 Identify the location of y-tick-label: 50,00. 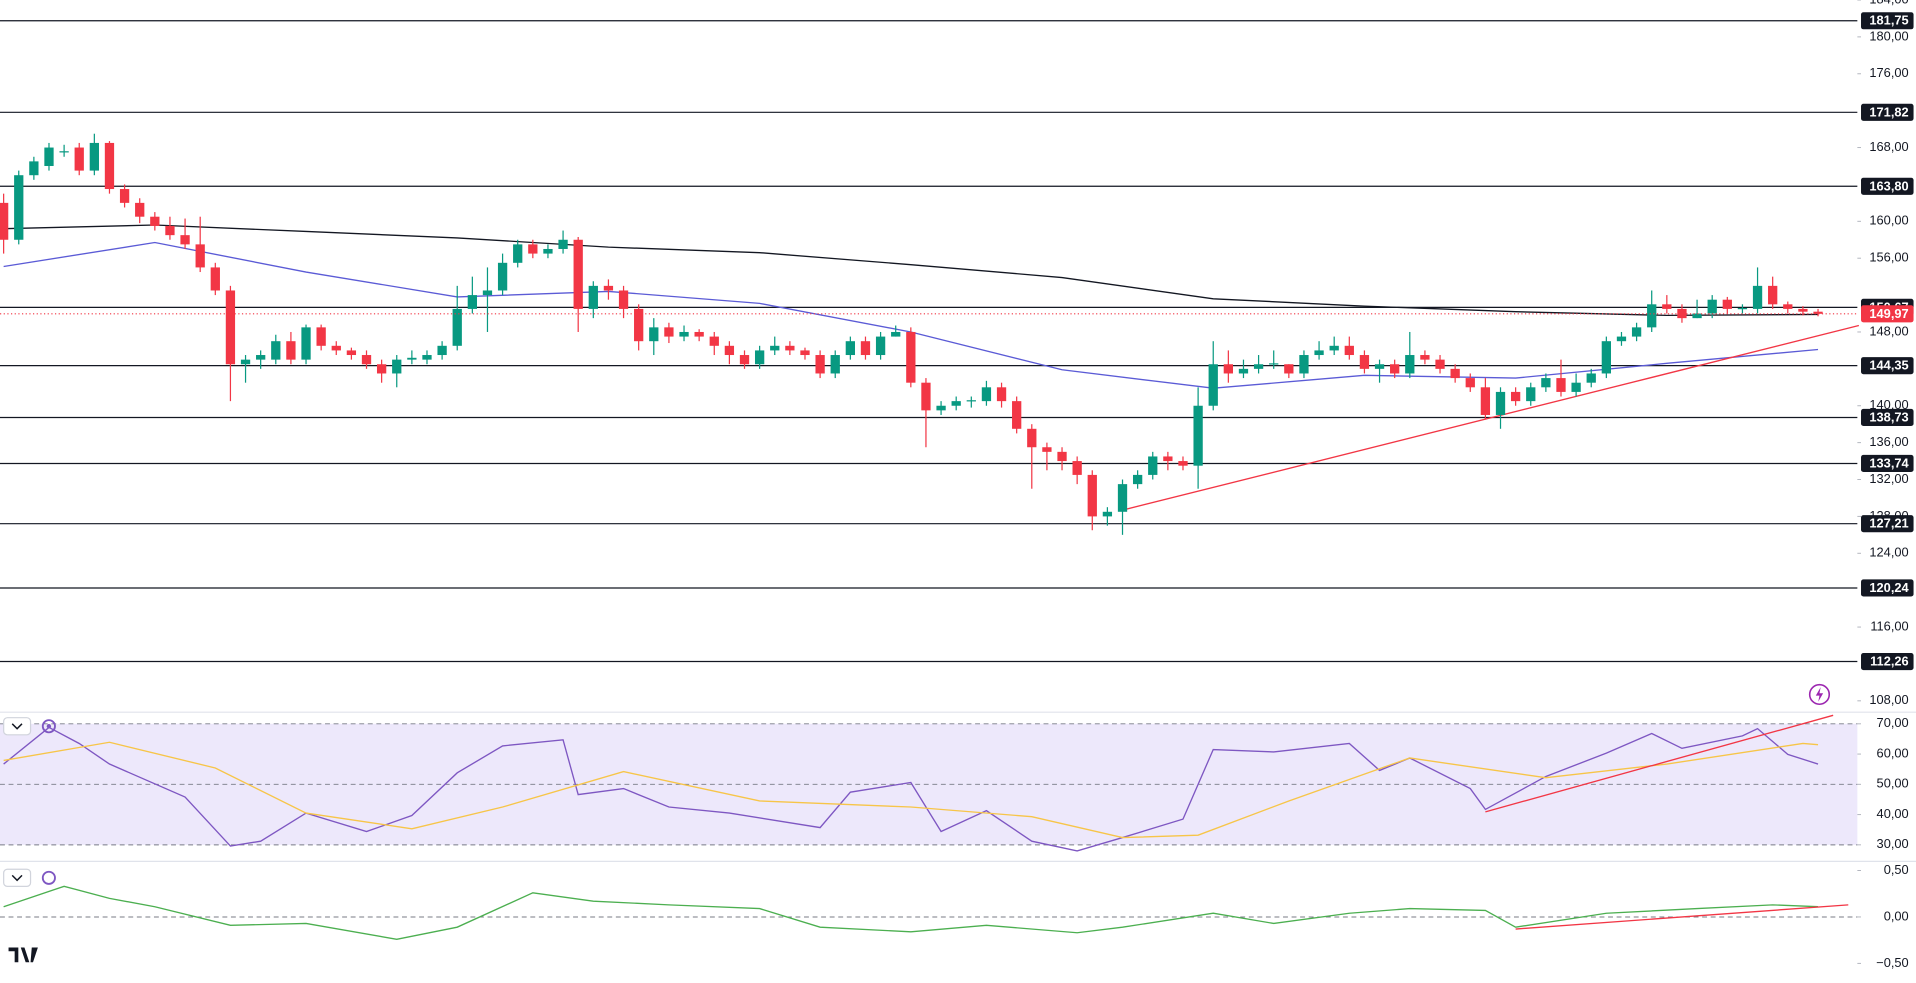
(1893, 783).